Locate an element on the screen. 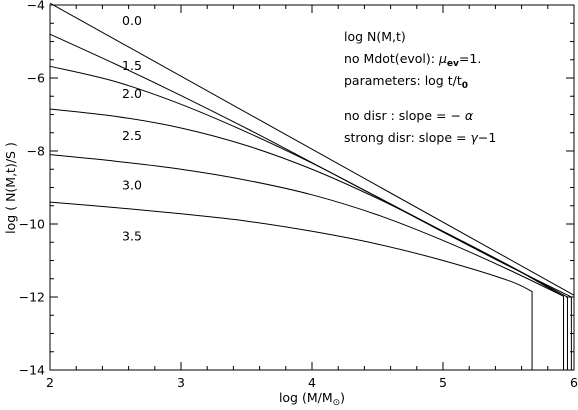 The height and width of the screenshot is (410, 578). annotation-line-2: no Mdot(evol): μev=1. is located at coordinates (412, 60).